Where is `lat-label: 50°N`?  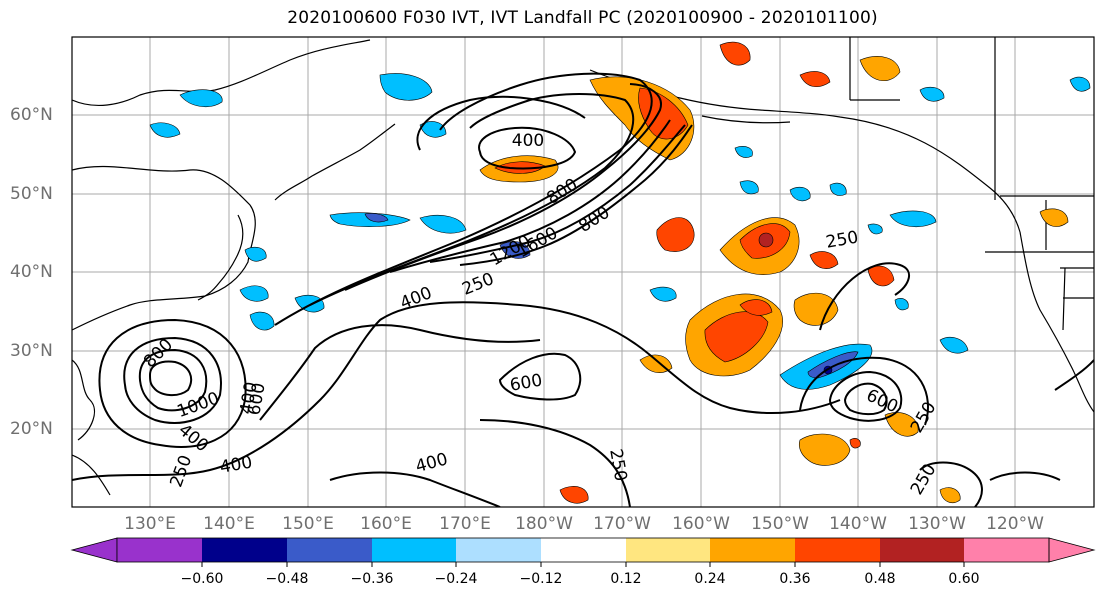
lat-label: 50°N is located at coordinates (31, 194).